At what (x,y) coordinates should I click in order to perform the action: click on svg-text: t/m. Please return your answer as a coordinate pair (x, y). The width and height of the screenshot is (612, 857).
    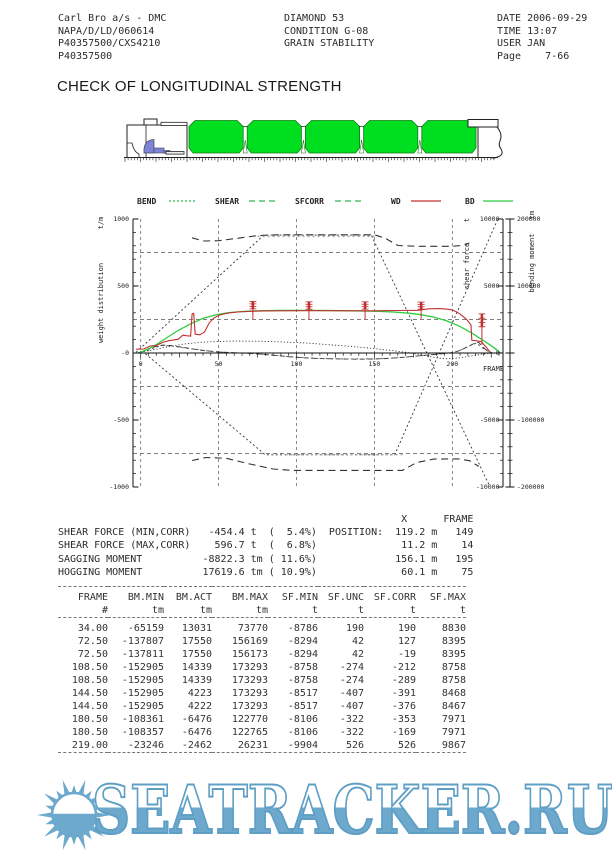
    Looking at the image, I should click on (101, 223).